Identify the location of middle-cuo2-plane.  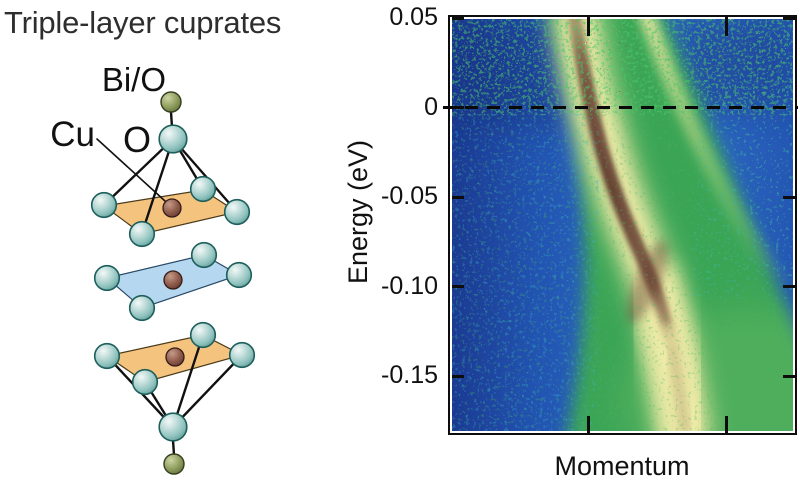
(173, 281).